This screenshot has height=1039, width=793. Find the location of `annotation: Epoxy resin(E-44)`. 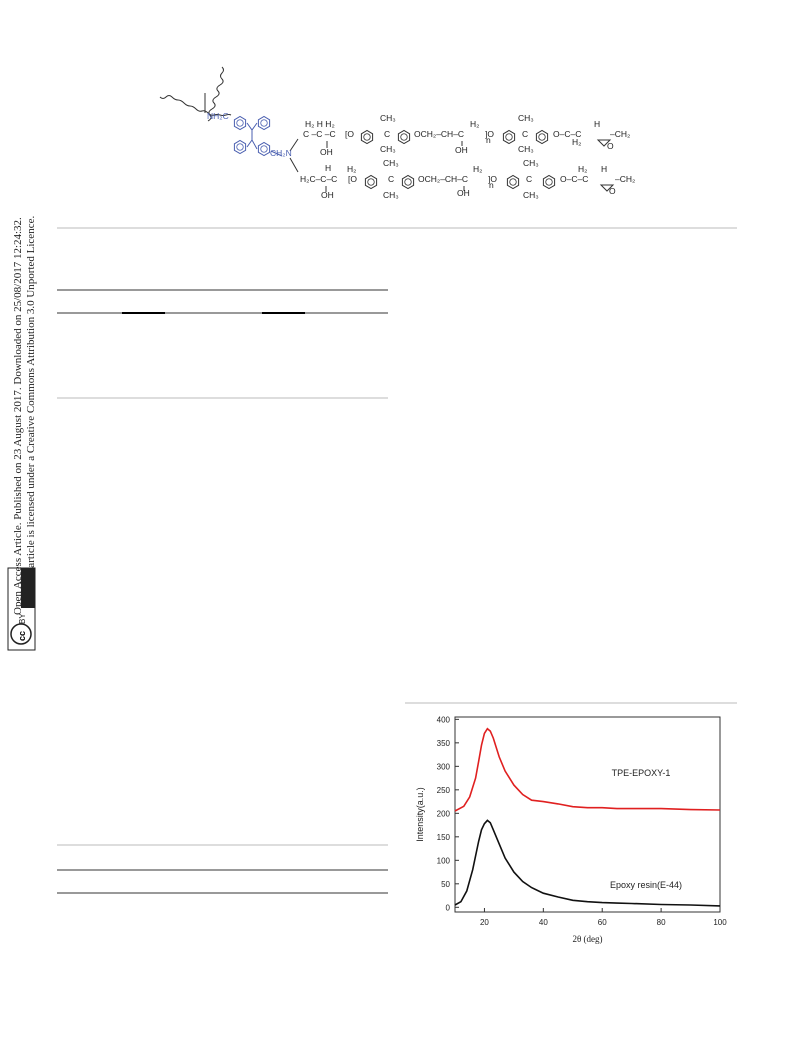

annotation: Epoxy resin(E-44) is located at coordinates (646, 885).